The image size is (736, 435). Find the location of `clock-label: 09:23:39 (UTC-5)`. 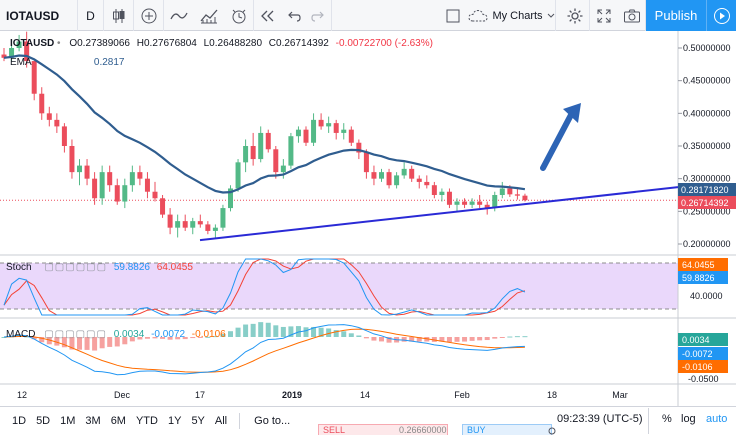

clock-label: 09:23:39 (UTC-5) is located at coordinates (600, 419).